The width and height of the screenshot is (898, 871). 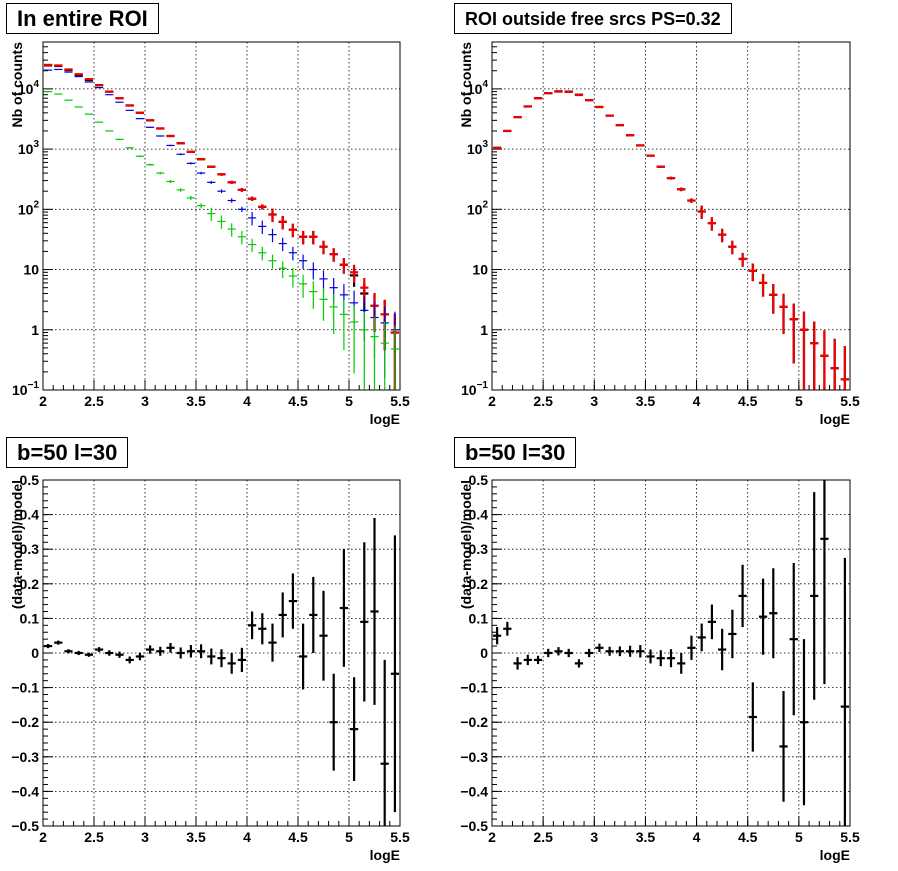 What do you see at coordinates (34, 385) in the screenshot?
I see `y-tick-exponent: −1` at bounding box center [34, 385].